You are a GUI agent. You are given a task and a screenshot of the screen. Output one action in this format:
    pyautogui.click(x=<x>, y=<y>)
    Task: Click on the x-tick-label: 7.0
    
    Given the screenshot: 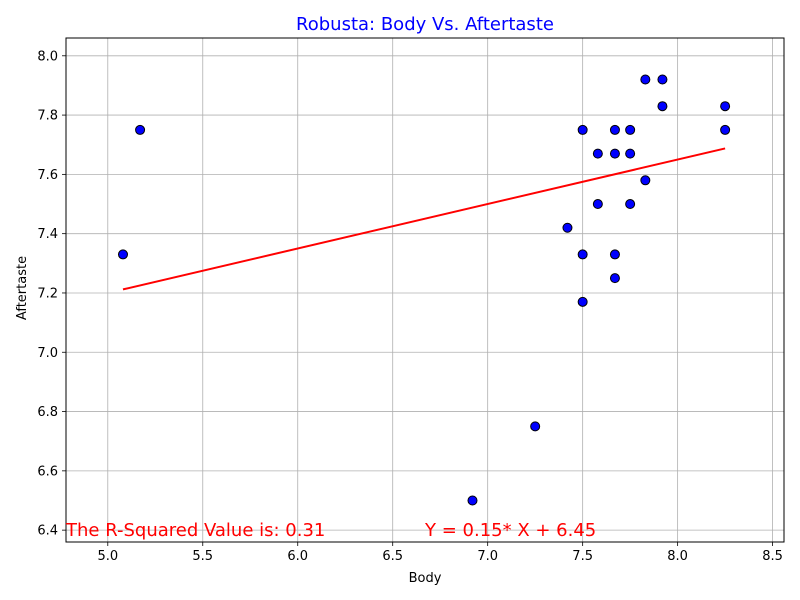 What is the action you would take?
    pyautogui.click(x=487, y=556)
    